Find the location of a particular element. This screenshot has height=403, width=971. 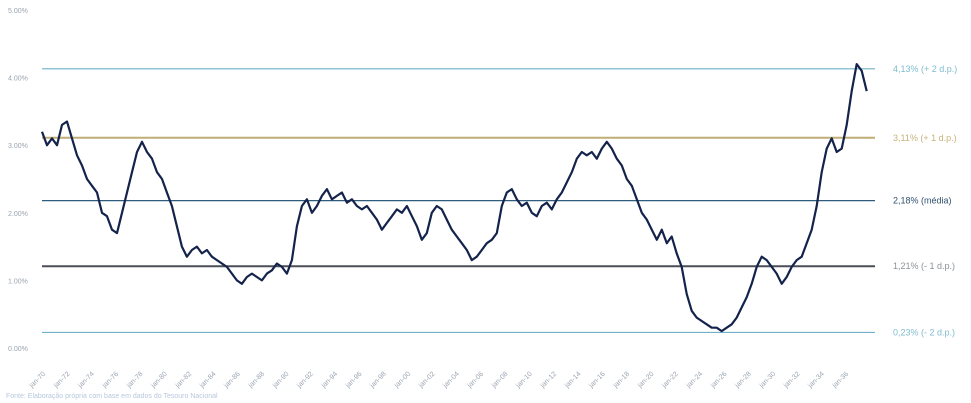

x-tick-label: jan-10 is located at coordinates (523, 380).